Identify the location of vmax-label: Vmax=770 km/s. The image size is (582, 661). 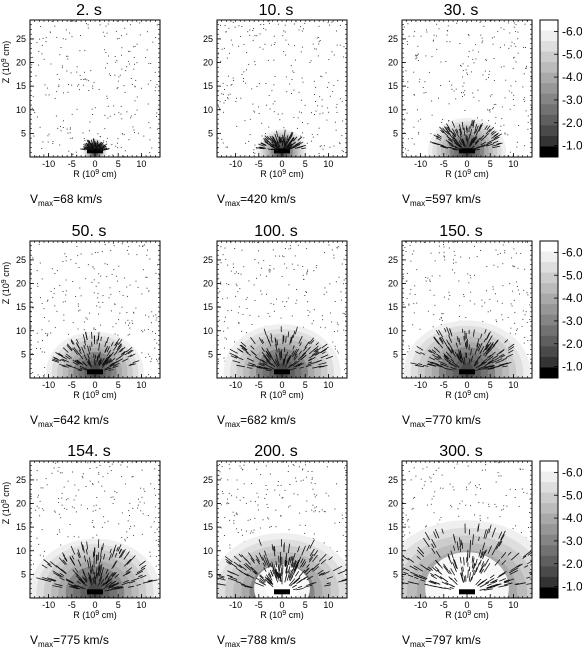
(441, 421).